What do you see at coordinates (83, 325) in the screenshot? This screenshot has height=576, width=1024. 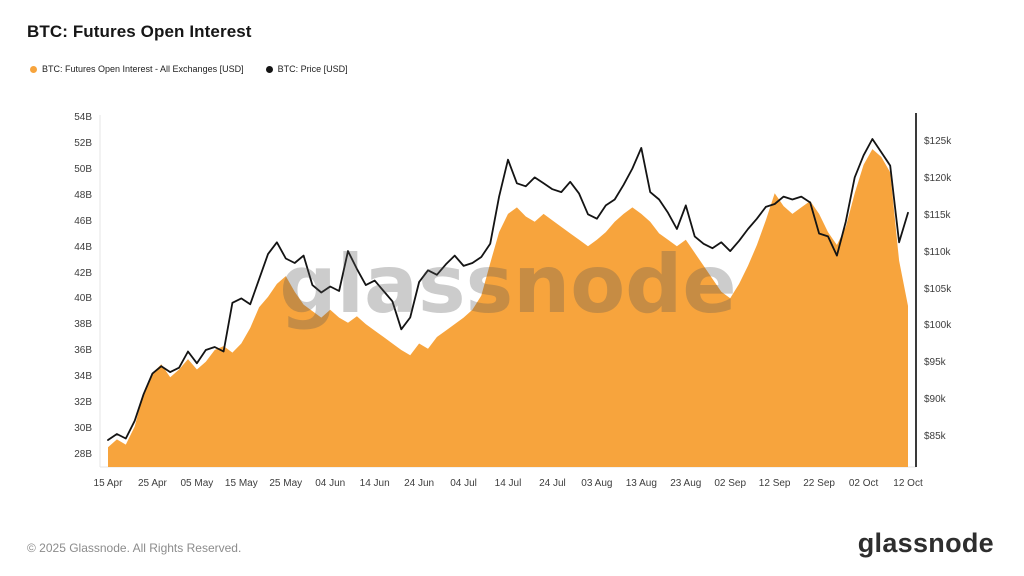 I see `left-axis-tick: 38B` at bounding box center [83, 325].